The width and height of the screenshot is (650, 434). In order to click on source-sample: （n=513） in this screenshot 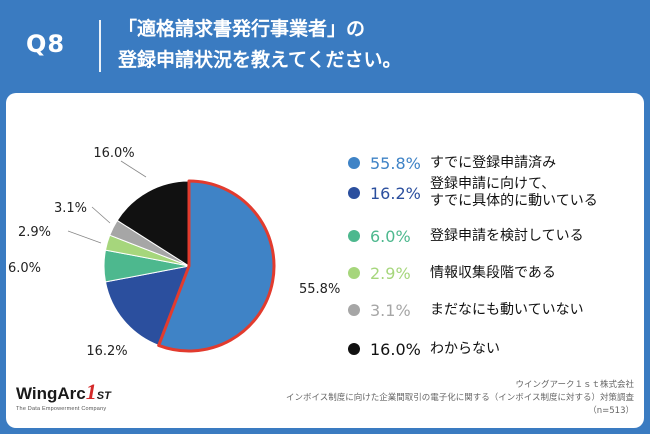, I will do `click(611, 411)`.